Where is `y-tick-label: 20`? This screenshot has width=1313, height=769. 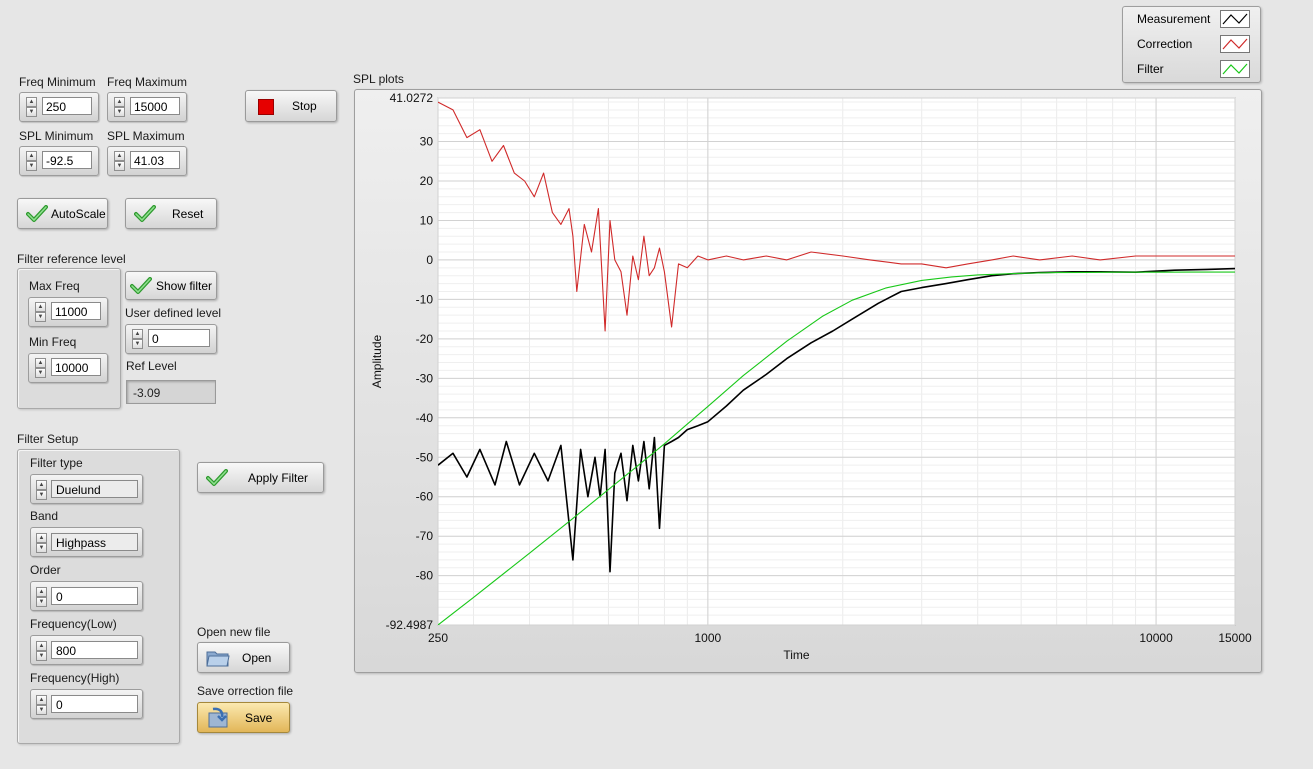 y-tick-label: 20 is located at coordinates (427, 181).